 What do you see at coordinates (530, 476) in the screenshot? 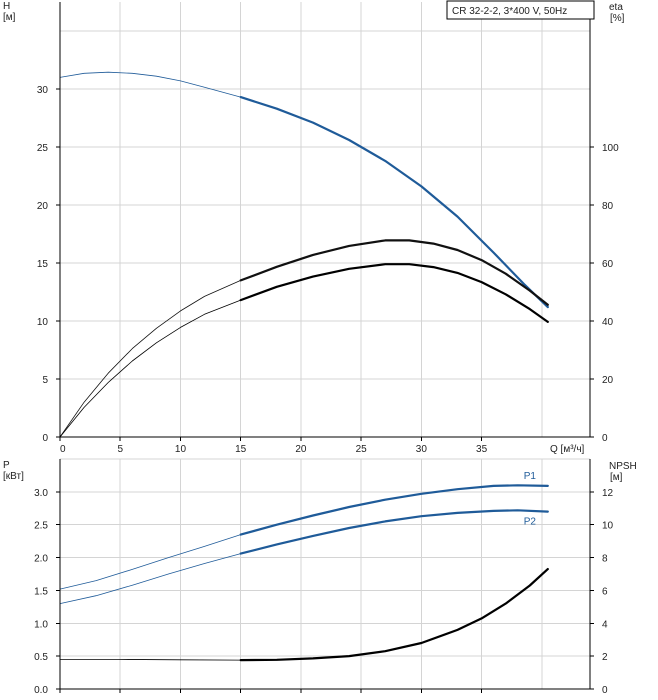
I see `bottom-series-label-p1: P1` at bounding box center [530, 476].